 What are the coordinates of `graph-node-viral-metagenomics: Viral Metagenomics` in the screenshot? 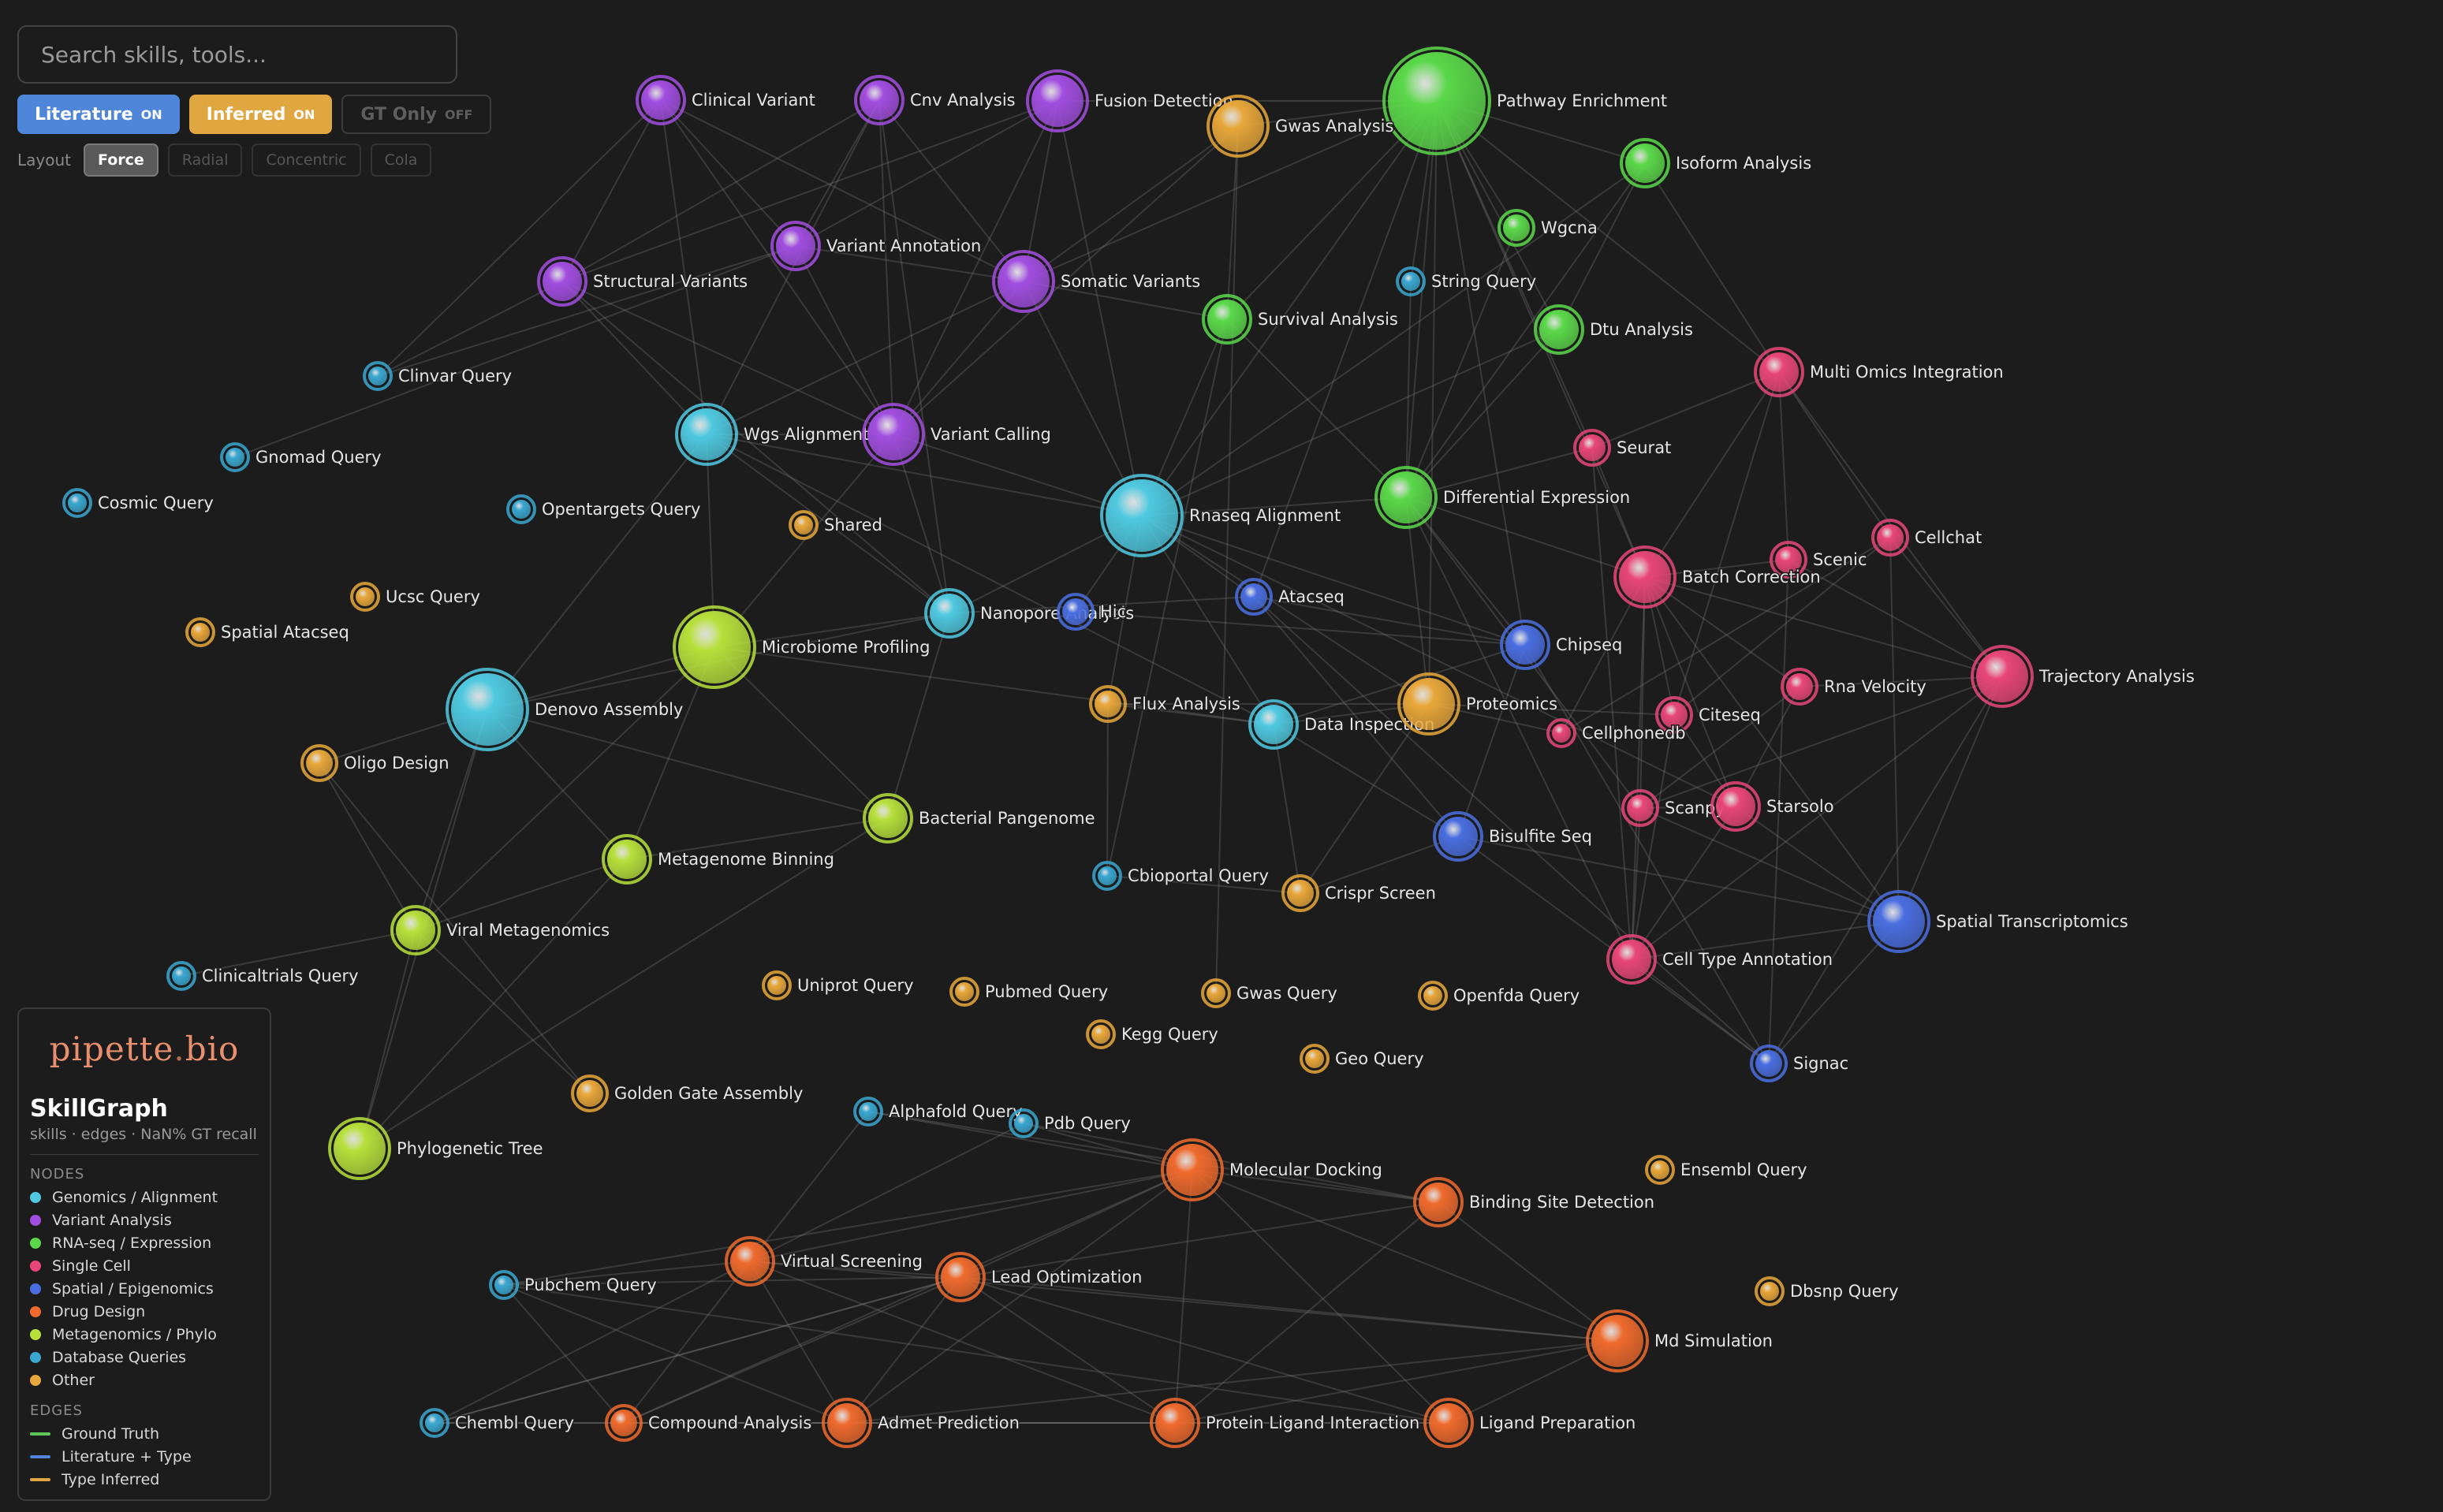 It's located at (500, 930).